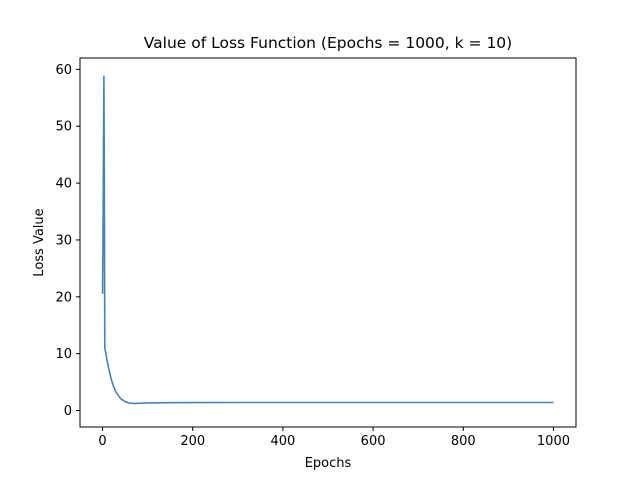  What do you see at coordinates (192, 441) in the screenshot?
I see `x-tick-label: 200` at bounding box center [192, 441].